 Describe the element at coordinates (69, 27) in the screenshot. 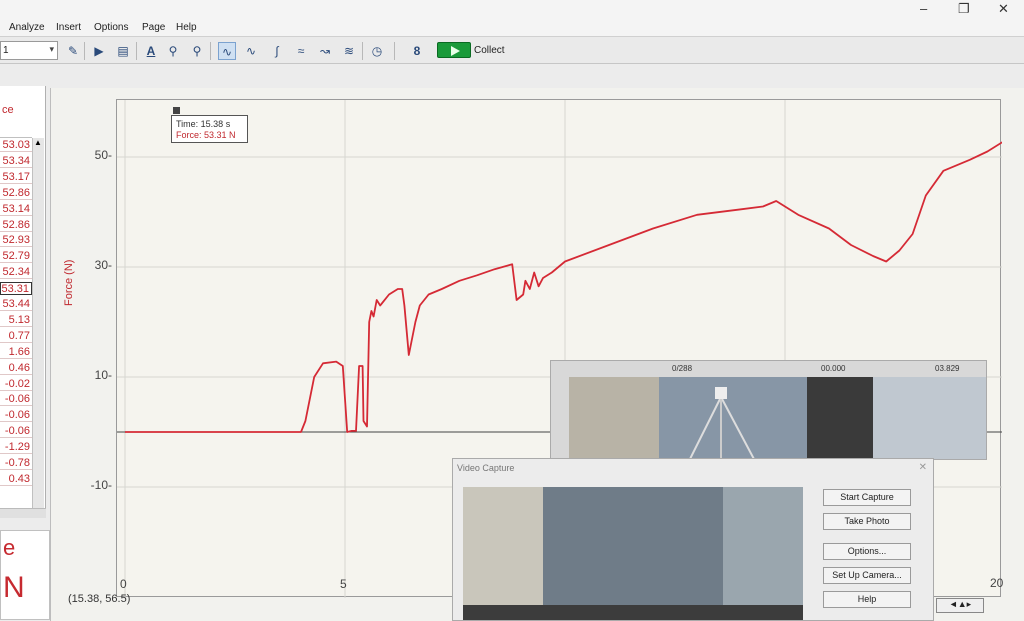

I see `menu-insert: Insert` at that location.